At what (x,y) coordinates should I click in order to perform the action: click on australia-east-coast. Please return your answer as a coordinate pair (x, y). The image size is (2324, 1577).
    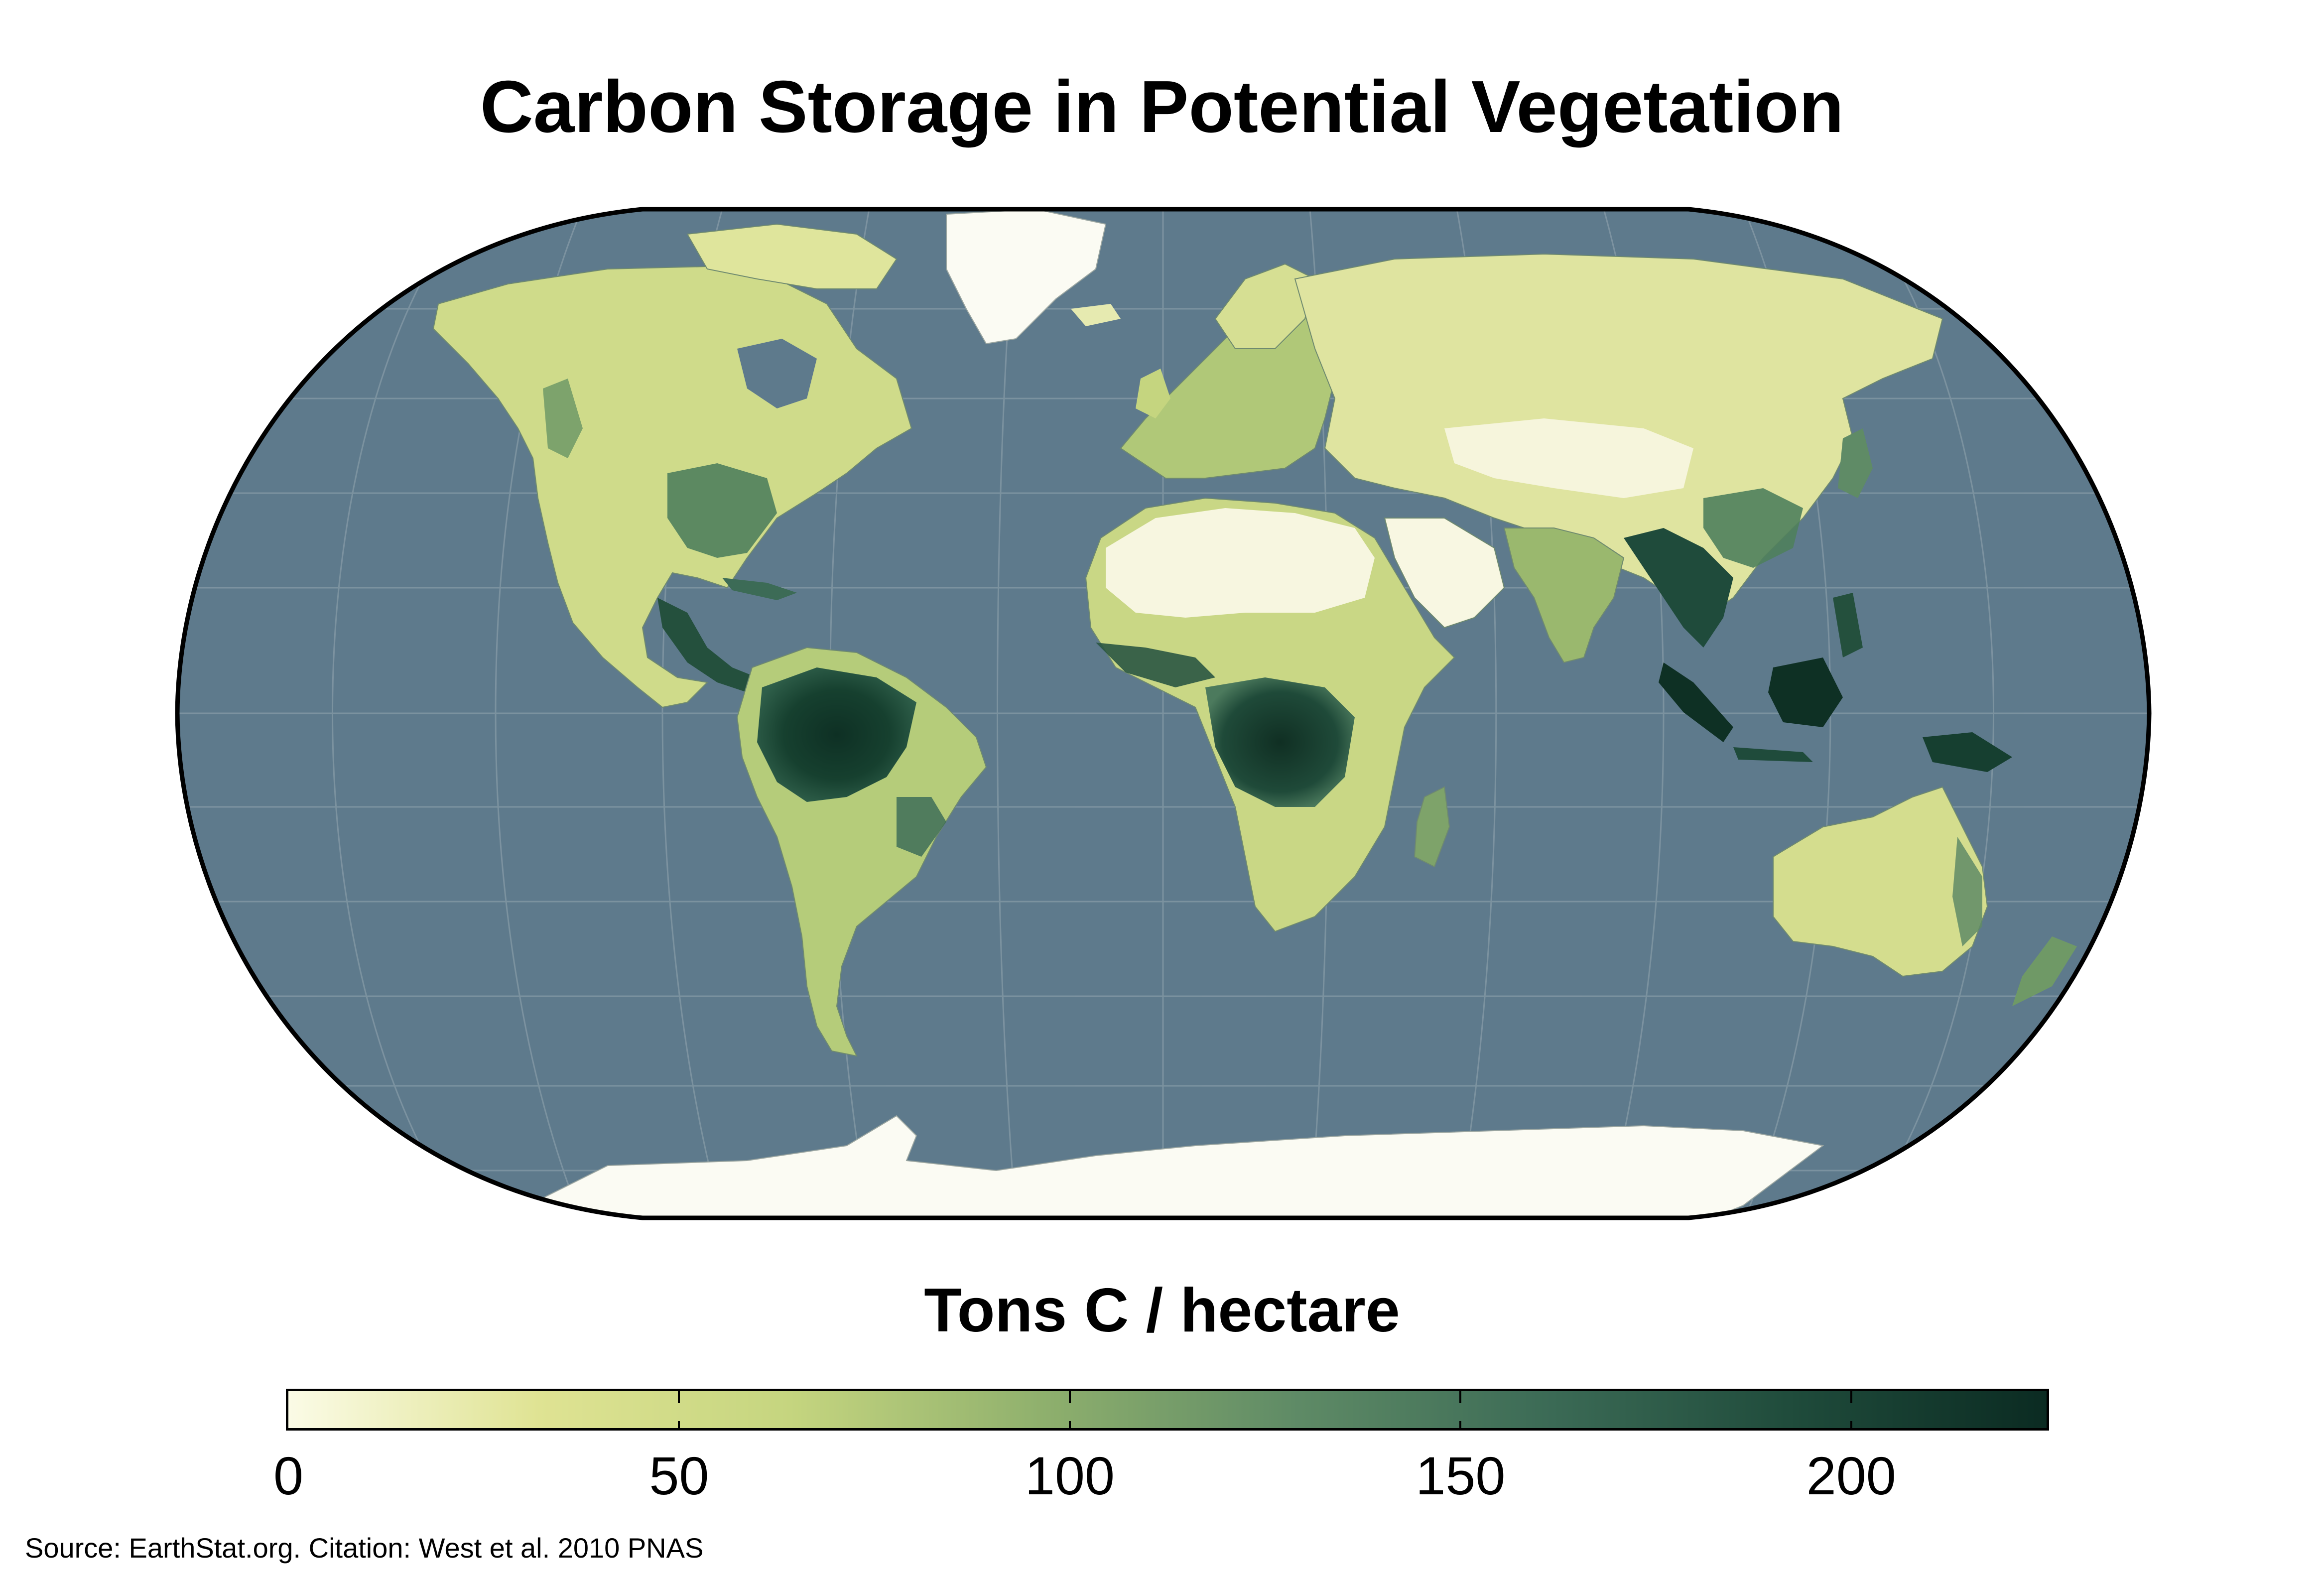
    Looking at the image, I should click on (1967, 892).